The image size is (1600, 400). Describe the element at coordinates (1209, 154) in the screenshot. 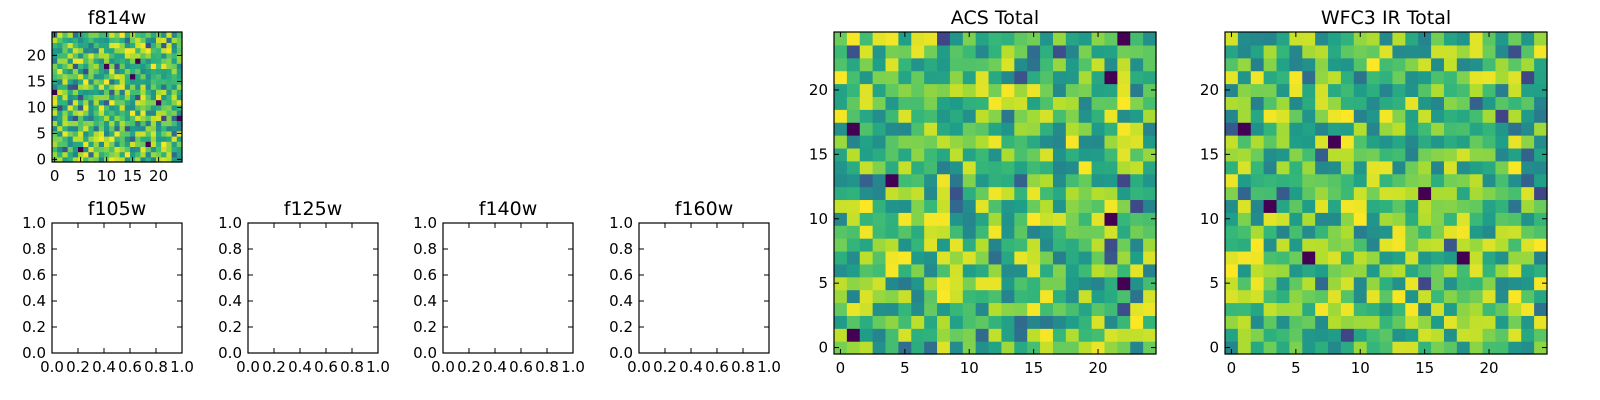

I see `y-tick-label: 15` at that location.